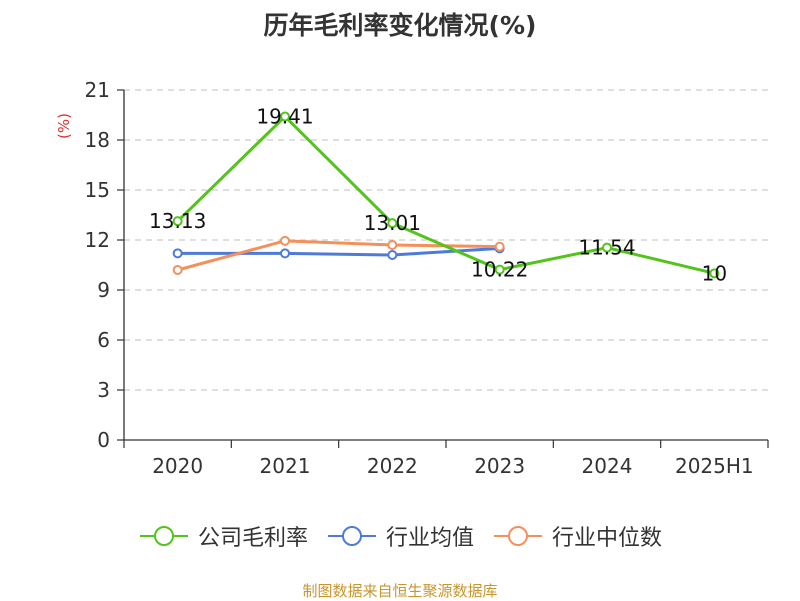 The height and width of the screenshot is (601, 800). Describe the element at coordinates (607, 466) in the screenshot. I see `x-tick-label: 2024` at that location.